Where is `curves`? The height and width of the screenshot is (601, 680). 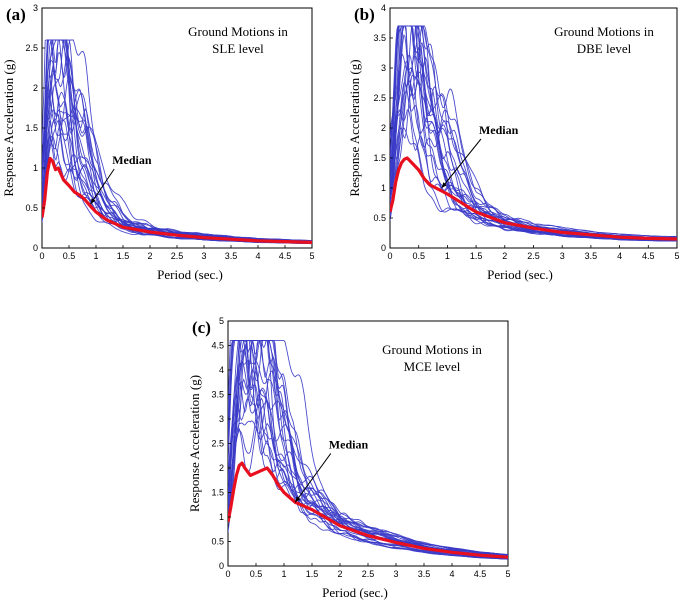
curves is located at coordinates (177, 142).